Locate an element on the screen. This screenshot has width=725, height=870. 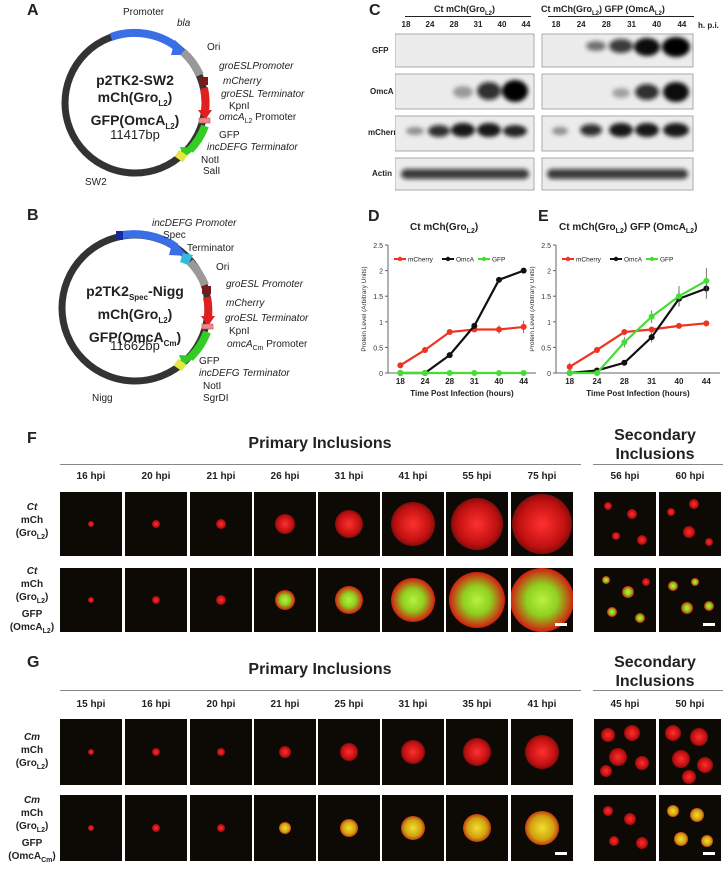
map-b-title-line1: p2TK2Spec-Nigg is located at coordinates (135, 292).